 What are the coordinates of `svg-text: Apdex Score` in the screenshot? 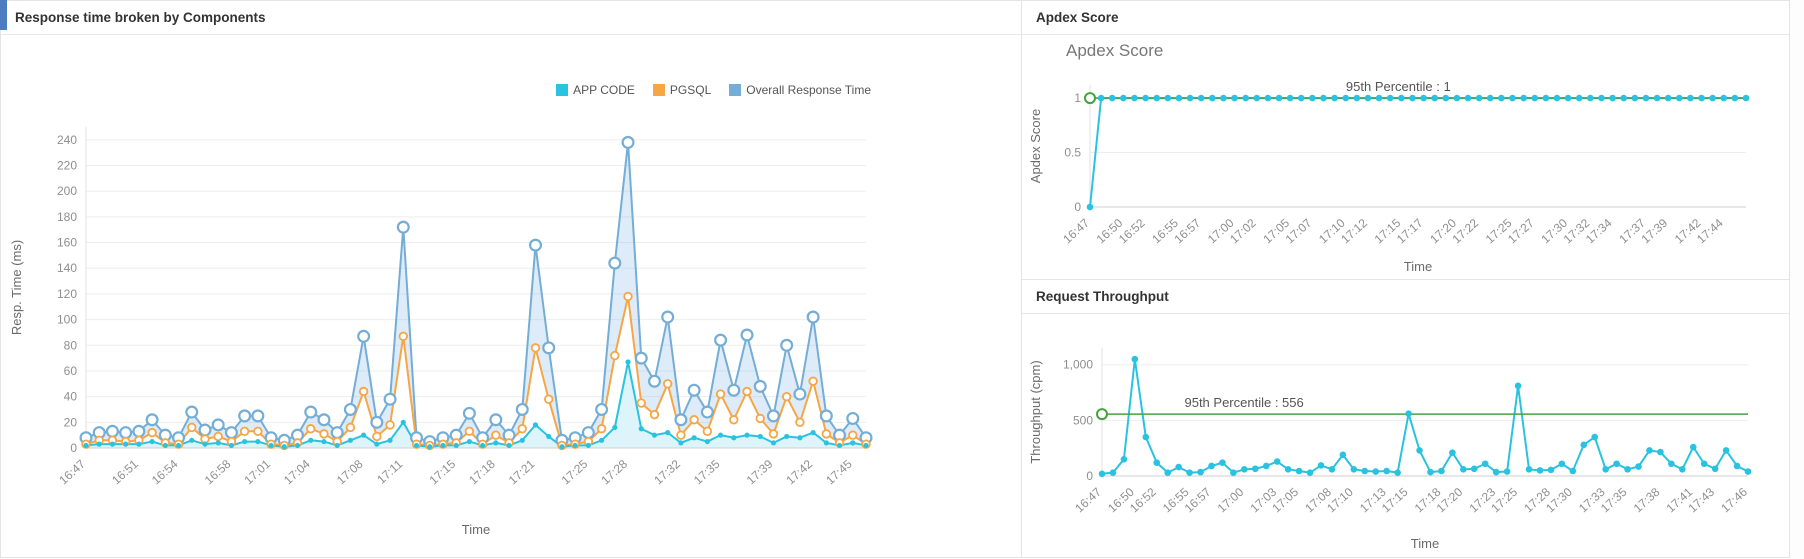 It's located at (1035, 146).